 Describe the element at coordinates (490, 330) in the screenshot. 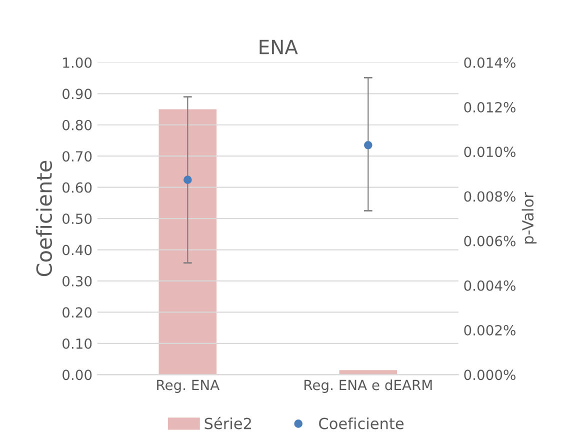

I see `y2-tick-label: 0.002%` at that location.